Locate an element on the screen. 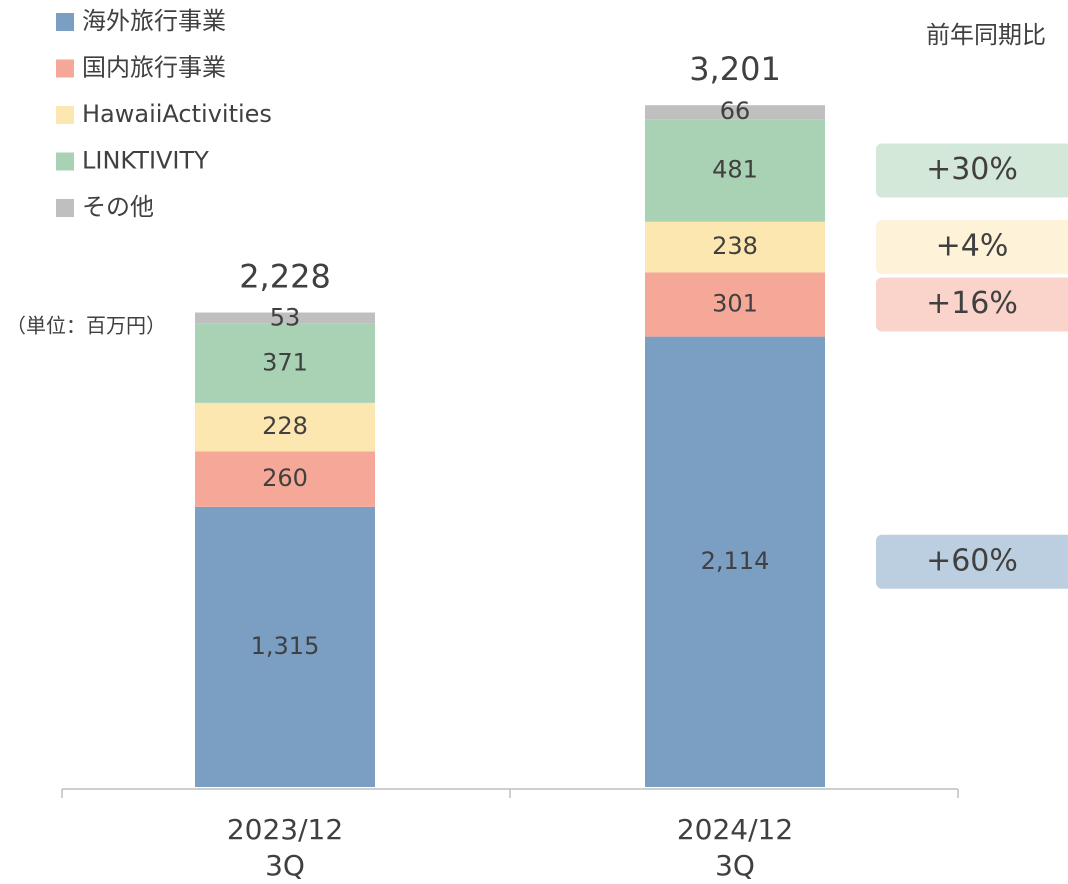 The image size is (1068, 884). segment-label: 260 is located at coordinates (285, 478).